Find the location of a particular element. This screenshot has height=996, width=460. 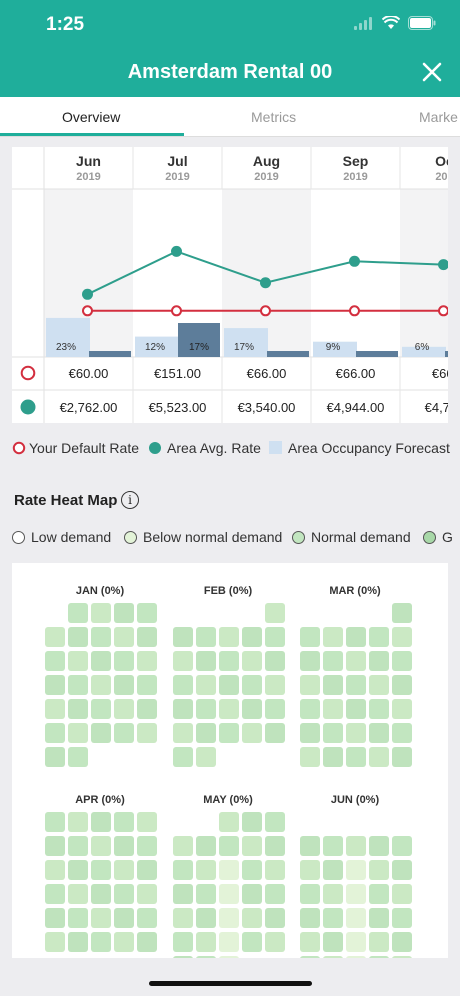

tab-metrics: Metrics is located at coordinates (274, 117).